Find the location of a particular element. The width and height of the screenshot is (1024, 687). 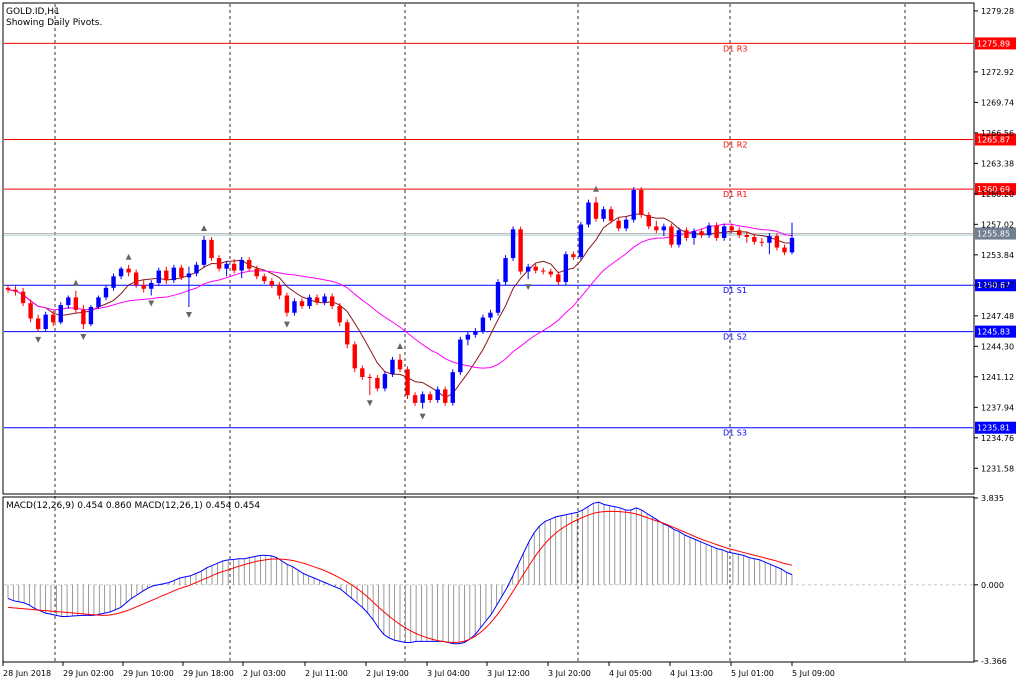

macd-tick-label: 0.000 is located at coordinates (992, 585).